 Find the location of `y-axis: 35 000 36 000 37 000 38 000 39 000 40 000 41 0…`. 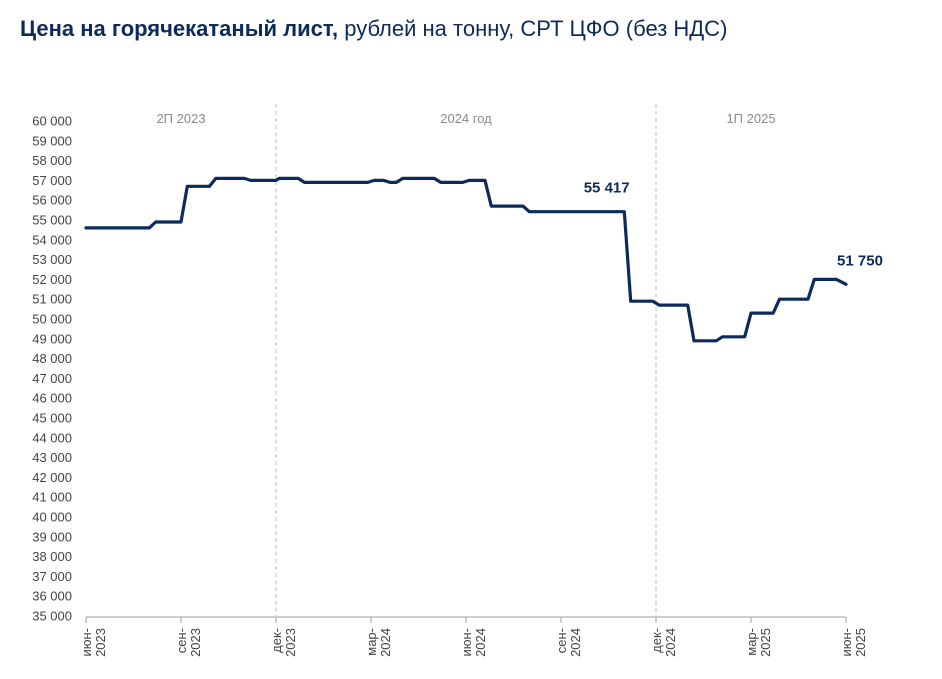

y-axis: 35 000 36 000 37 000 38 000 39 000 40 000 41 0… is located at coordinates (52, 369).